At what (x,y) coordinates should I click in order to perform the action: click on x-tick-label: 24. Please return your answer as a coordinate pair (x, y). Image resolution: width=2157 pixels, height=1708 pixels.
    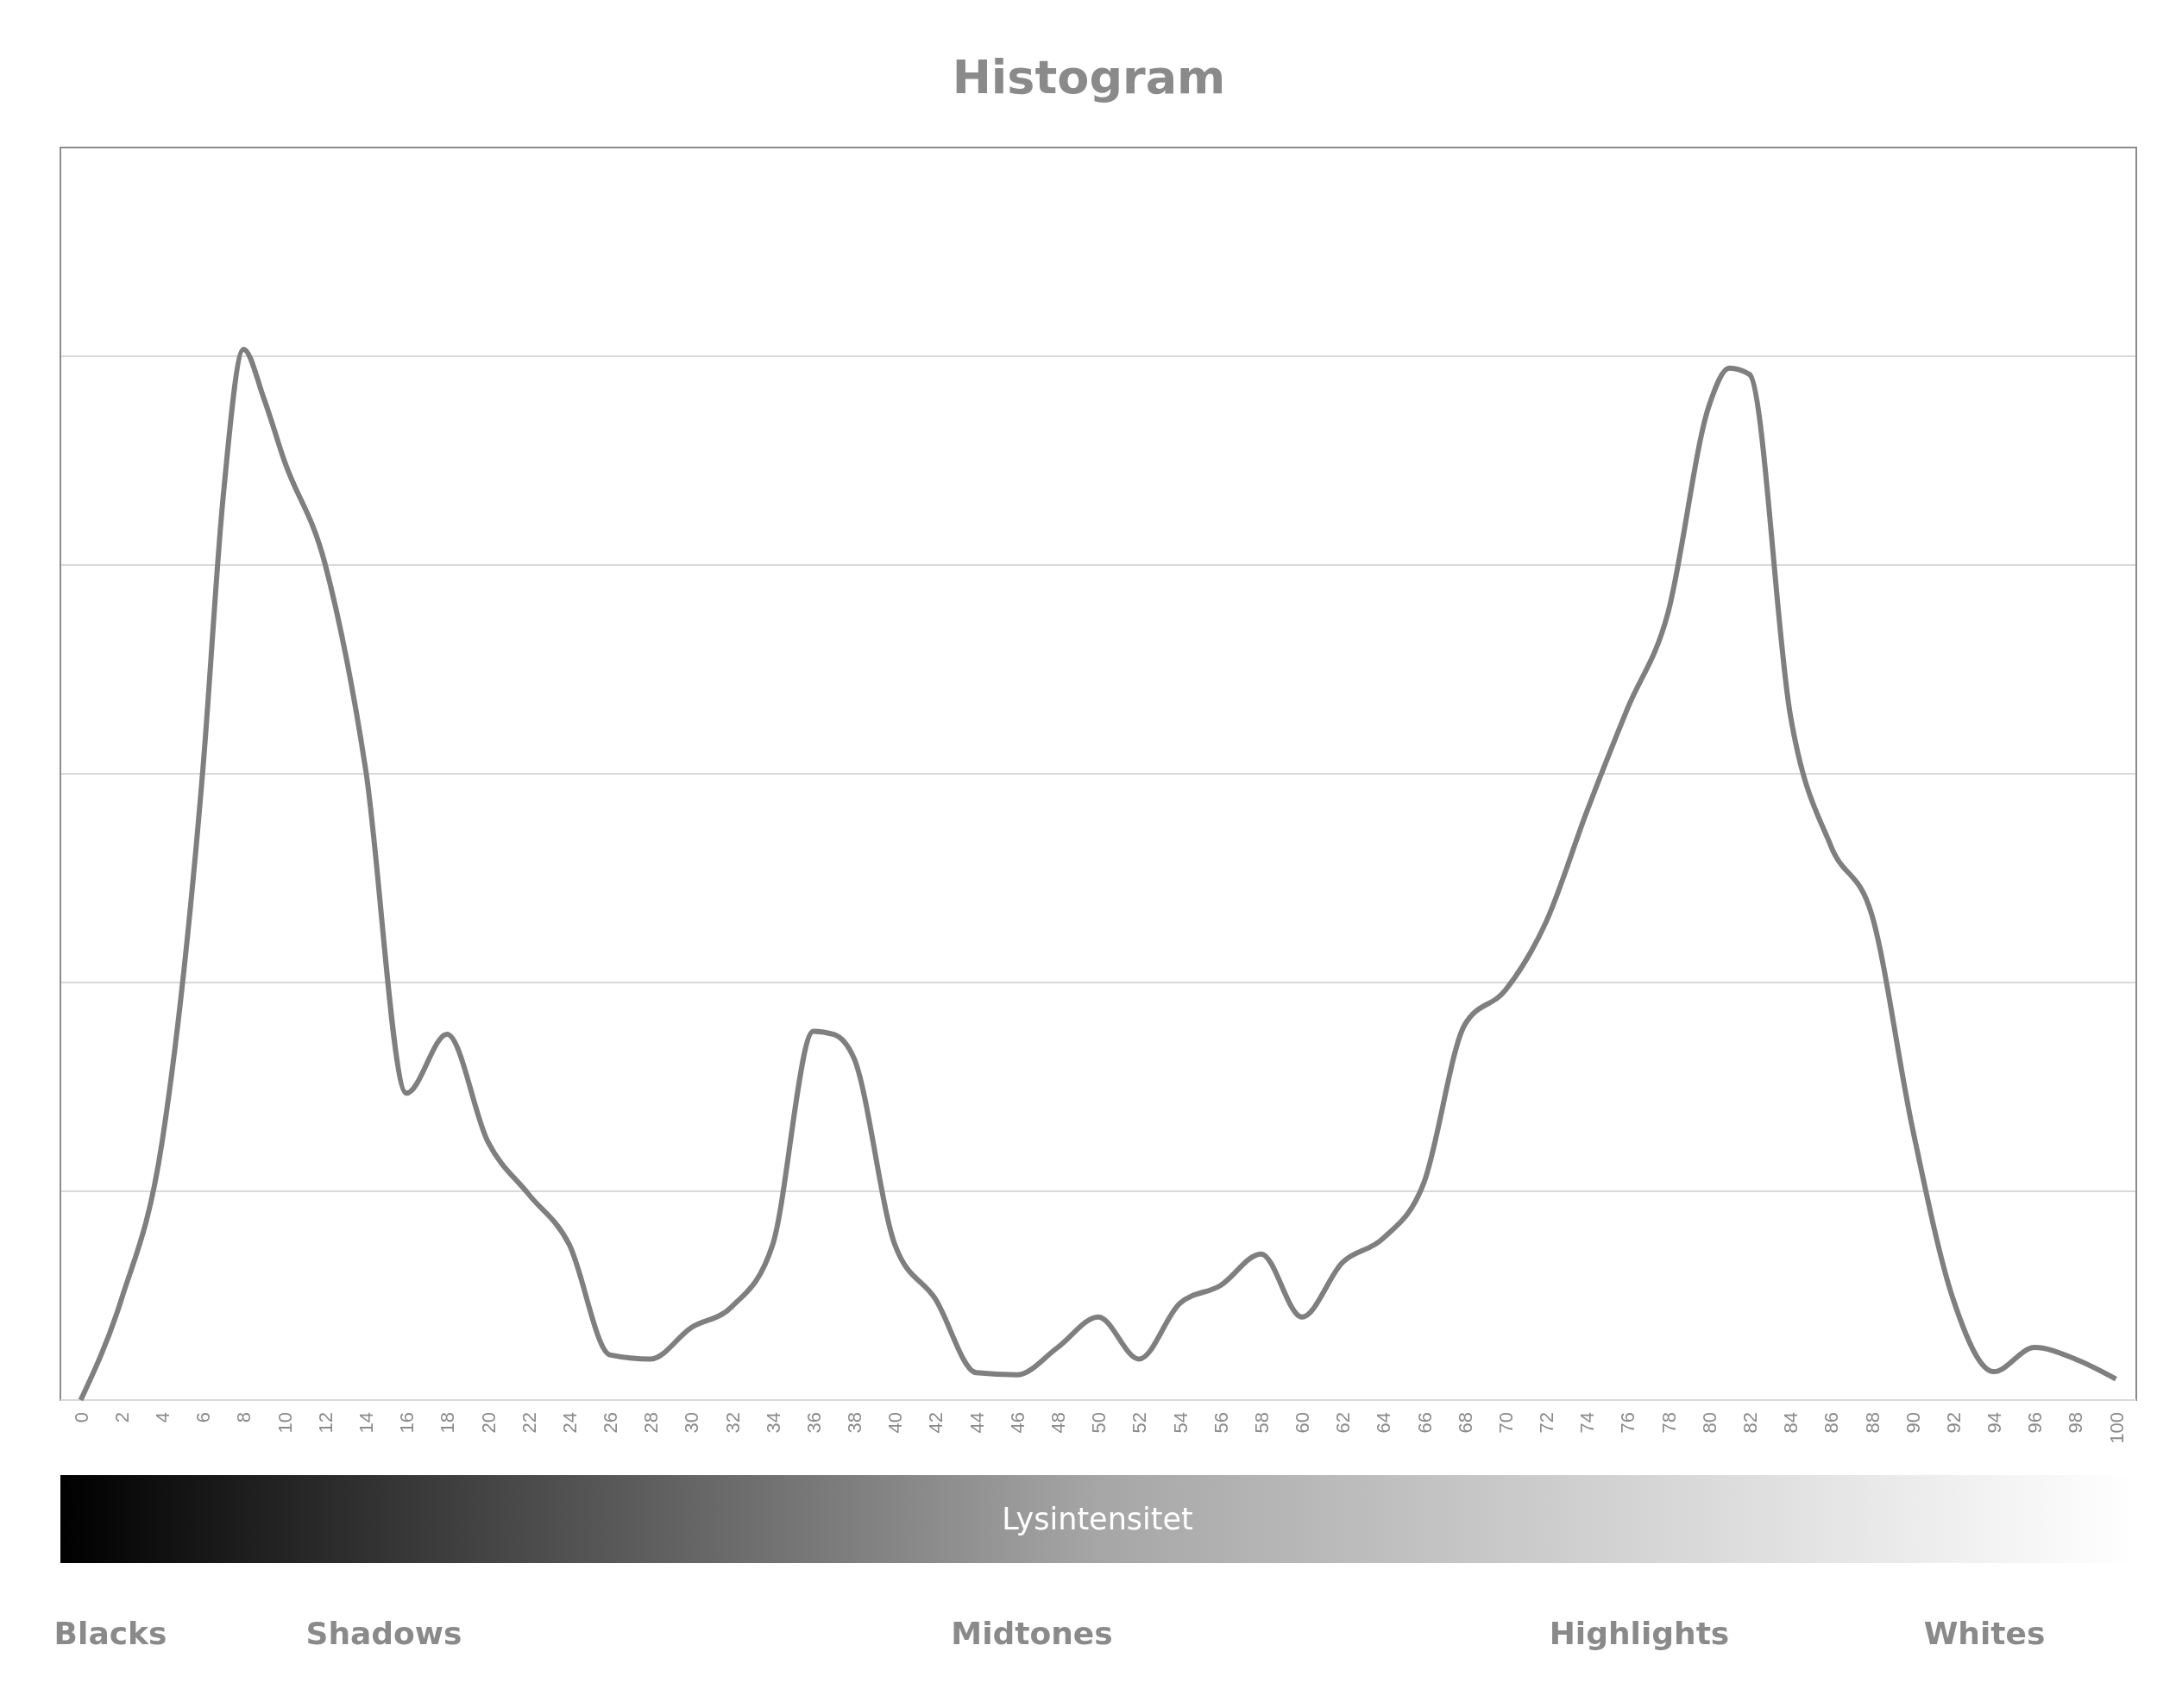
    Looking at the image, I should click on (569, 1423).